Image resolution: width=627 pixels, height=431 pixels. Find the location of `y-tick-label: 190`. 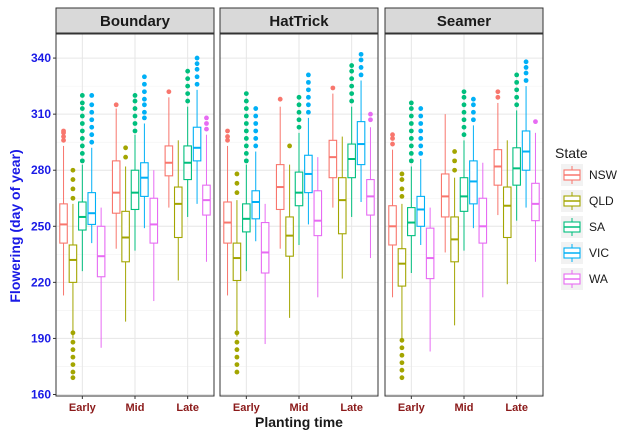

y-tick-label: 190 is located at coordinates (41, 338).